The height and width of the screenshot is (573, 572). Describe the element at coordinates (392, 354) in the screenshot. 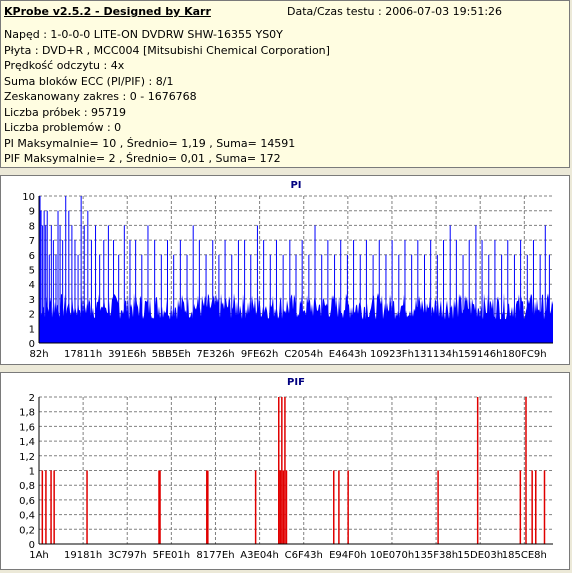

I see `x-tick-label: 10923Fh` at that location.